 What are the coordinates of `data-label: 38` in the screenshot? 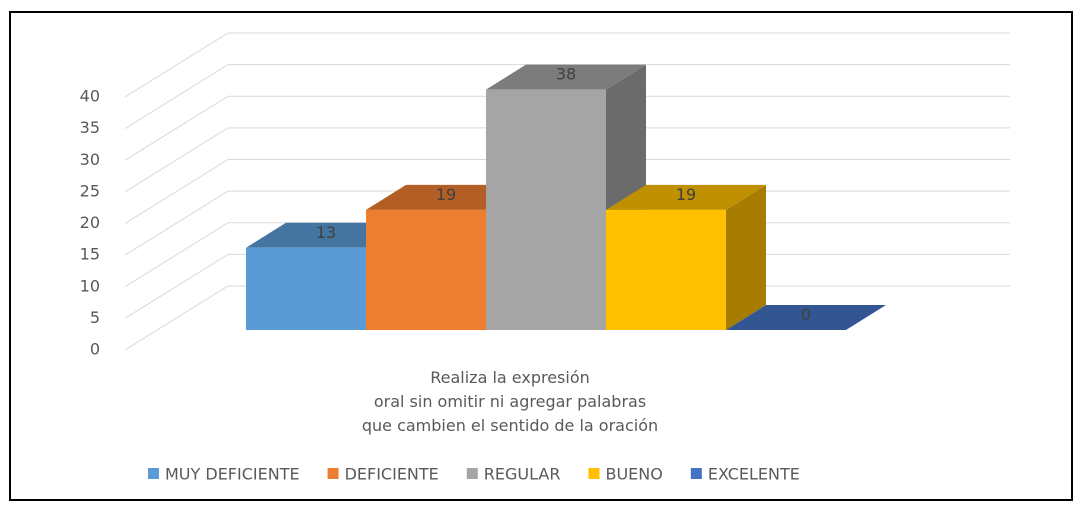 It's located at (566, 74).